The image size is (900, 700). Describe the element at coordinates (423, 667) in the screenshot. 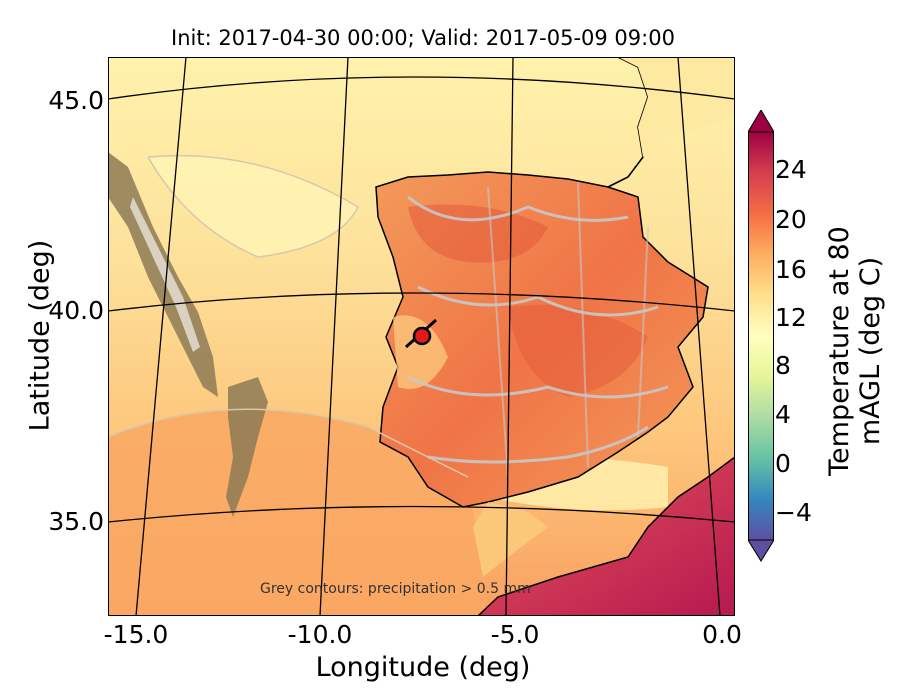

I see `x-axis-label: Longitude (deg)` at that location.